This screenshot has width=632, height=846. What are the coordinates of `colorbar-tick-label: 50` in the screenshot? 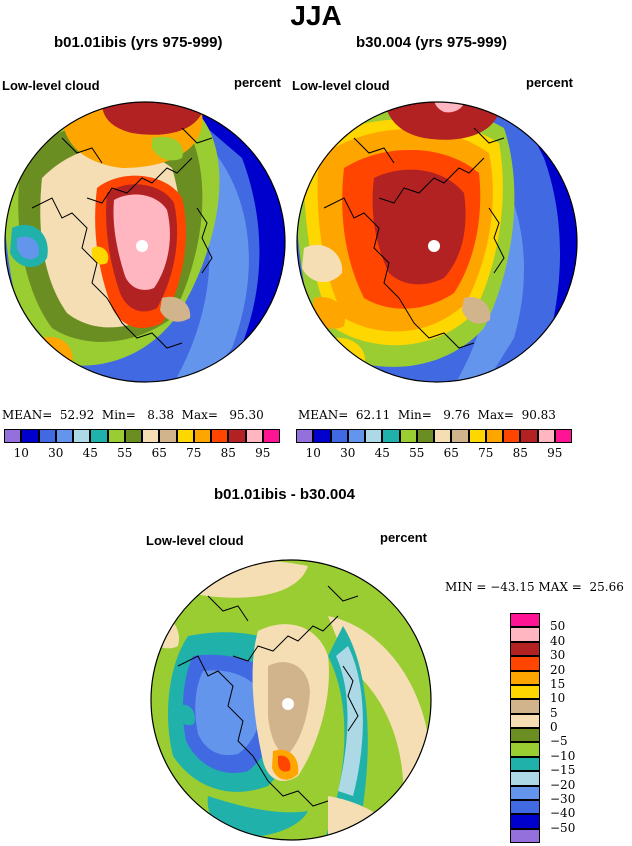 It's located at (558, 626).